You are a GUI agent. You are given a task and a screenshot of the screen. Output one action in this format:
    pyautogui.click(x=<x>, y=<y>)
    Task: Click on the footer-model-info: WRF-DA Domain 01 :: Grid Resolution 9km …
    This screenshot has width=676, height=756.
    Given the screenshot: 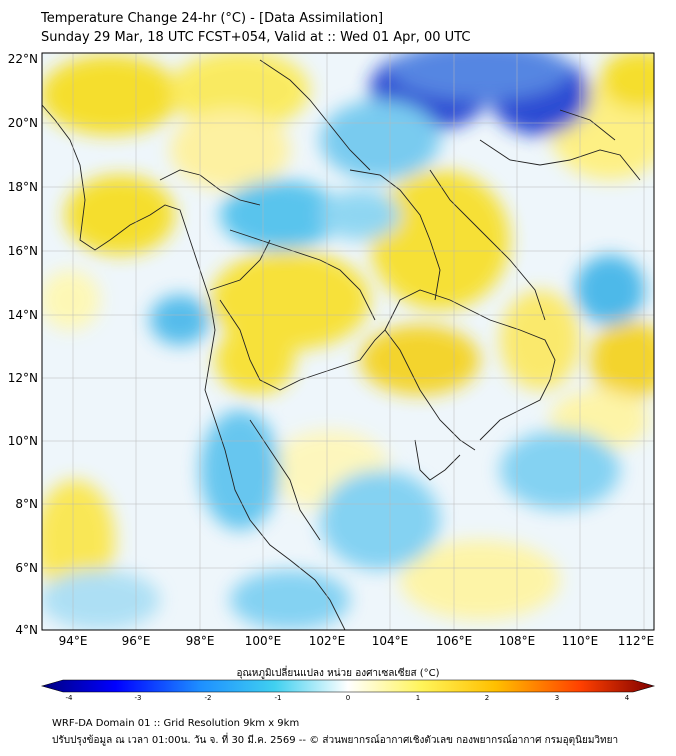 What is the action you would take?
    pyautogui.click(x=176, y=723)
    